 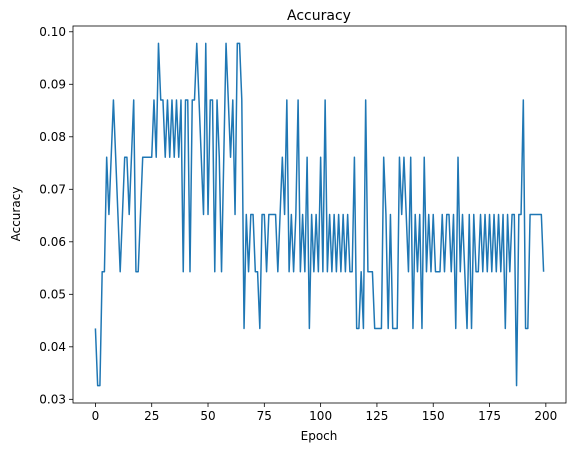 What do you see at coordinates (433, 416) in the screenshot?
I see `x-tick-label: 150` at bounding box center [433, 416].